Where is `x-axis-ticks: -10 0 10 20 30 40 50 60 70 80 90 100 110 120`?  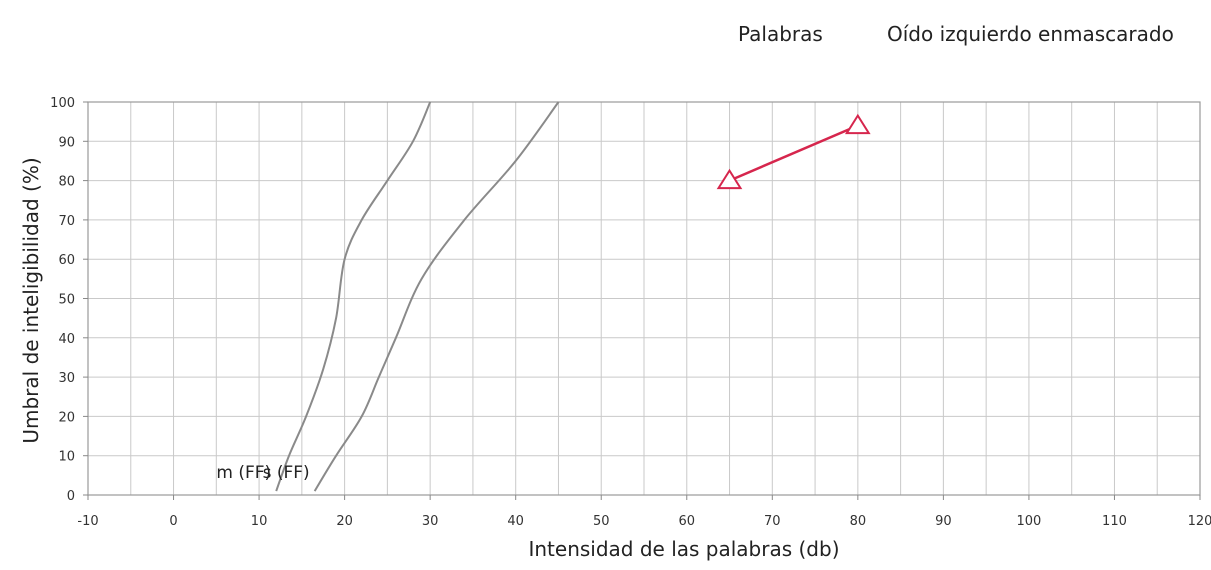 x-axis-ticks: -10 0 10 20 30 40 50 60 70 80 90 100 110 120 is located at coordinates (644, 512).